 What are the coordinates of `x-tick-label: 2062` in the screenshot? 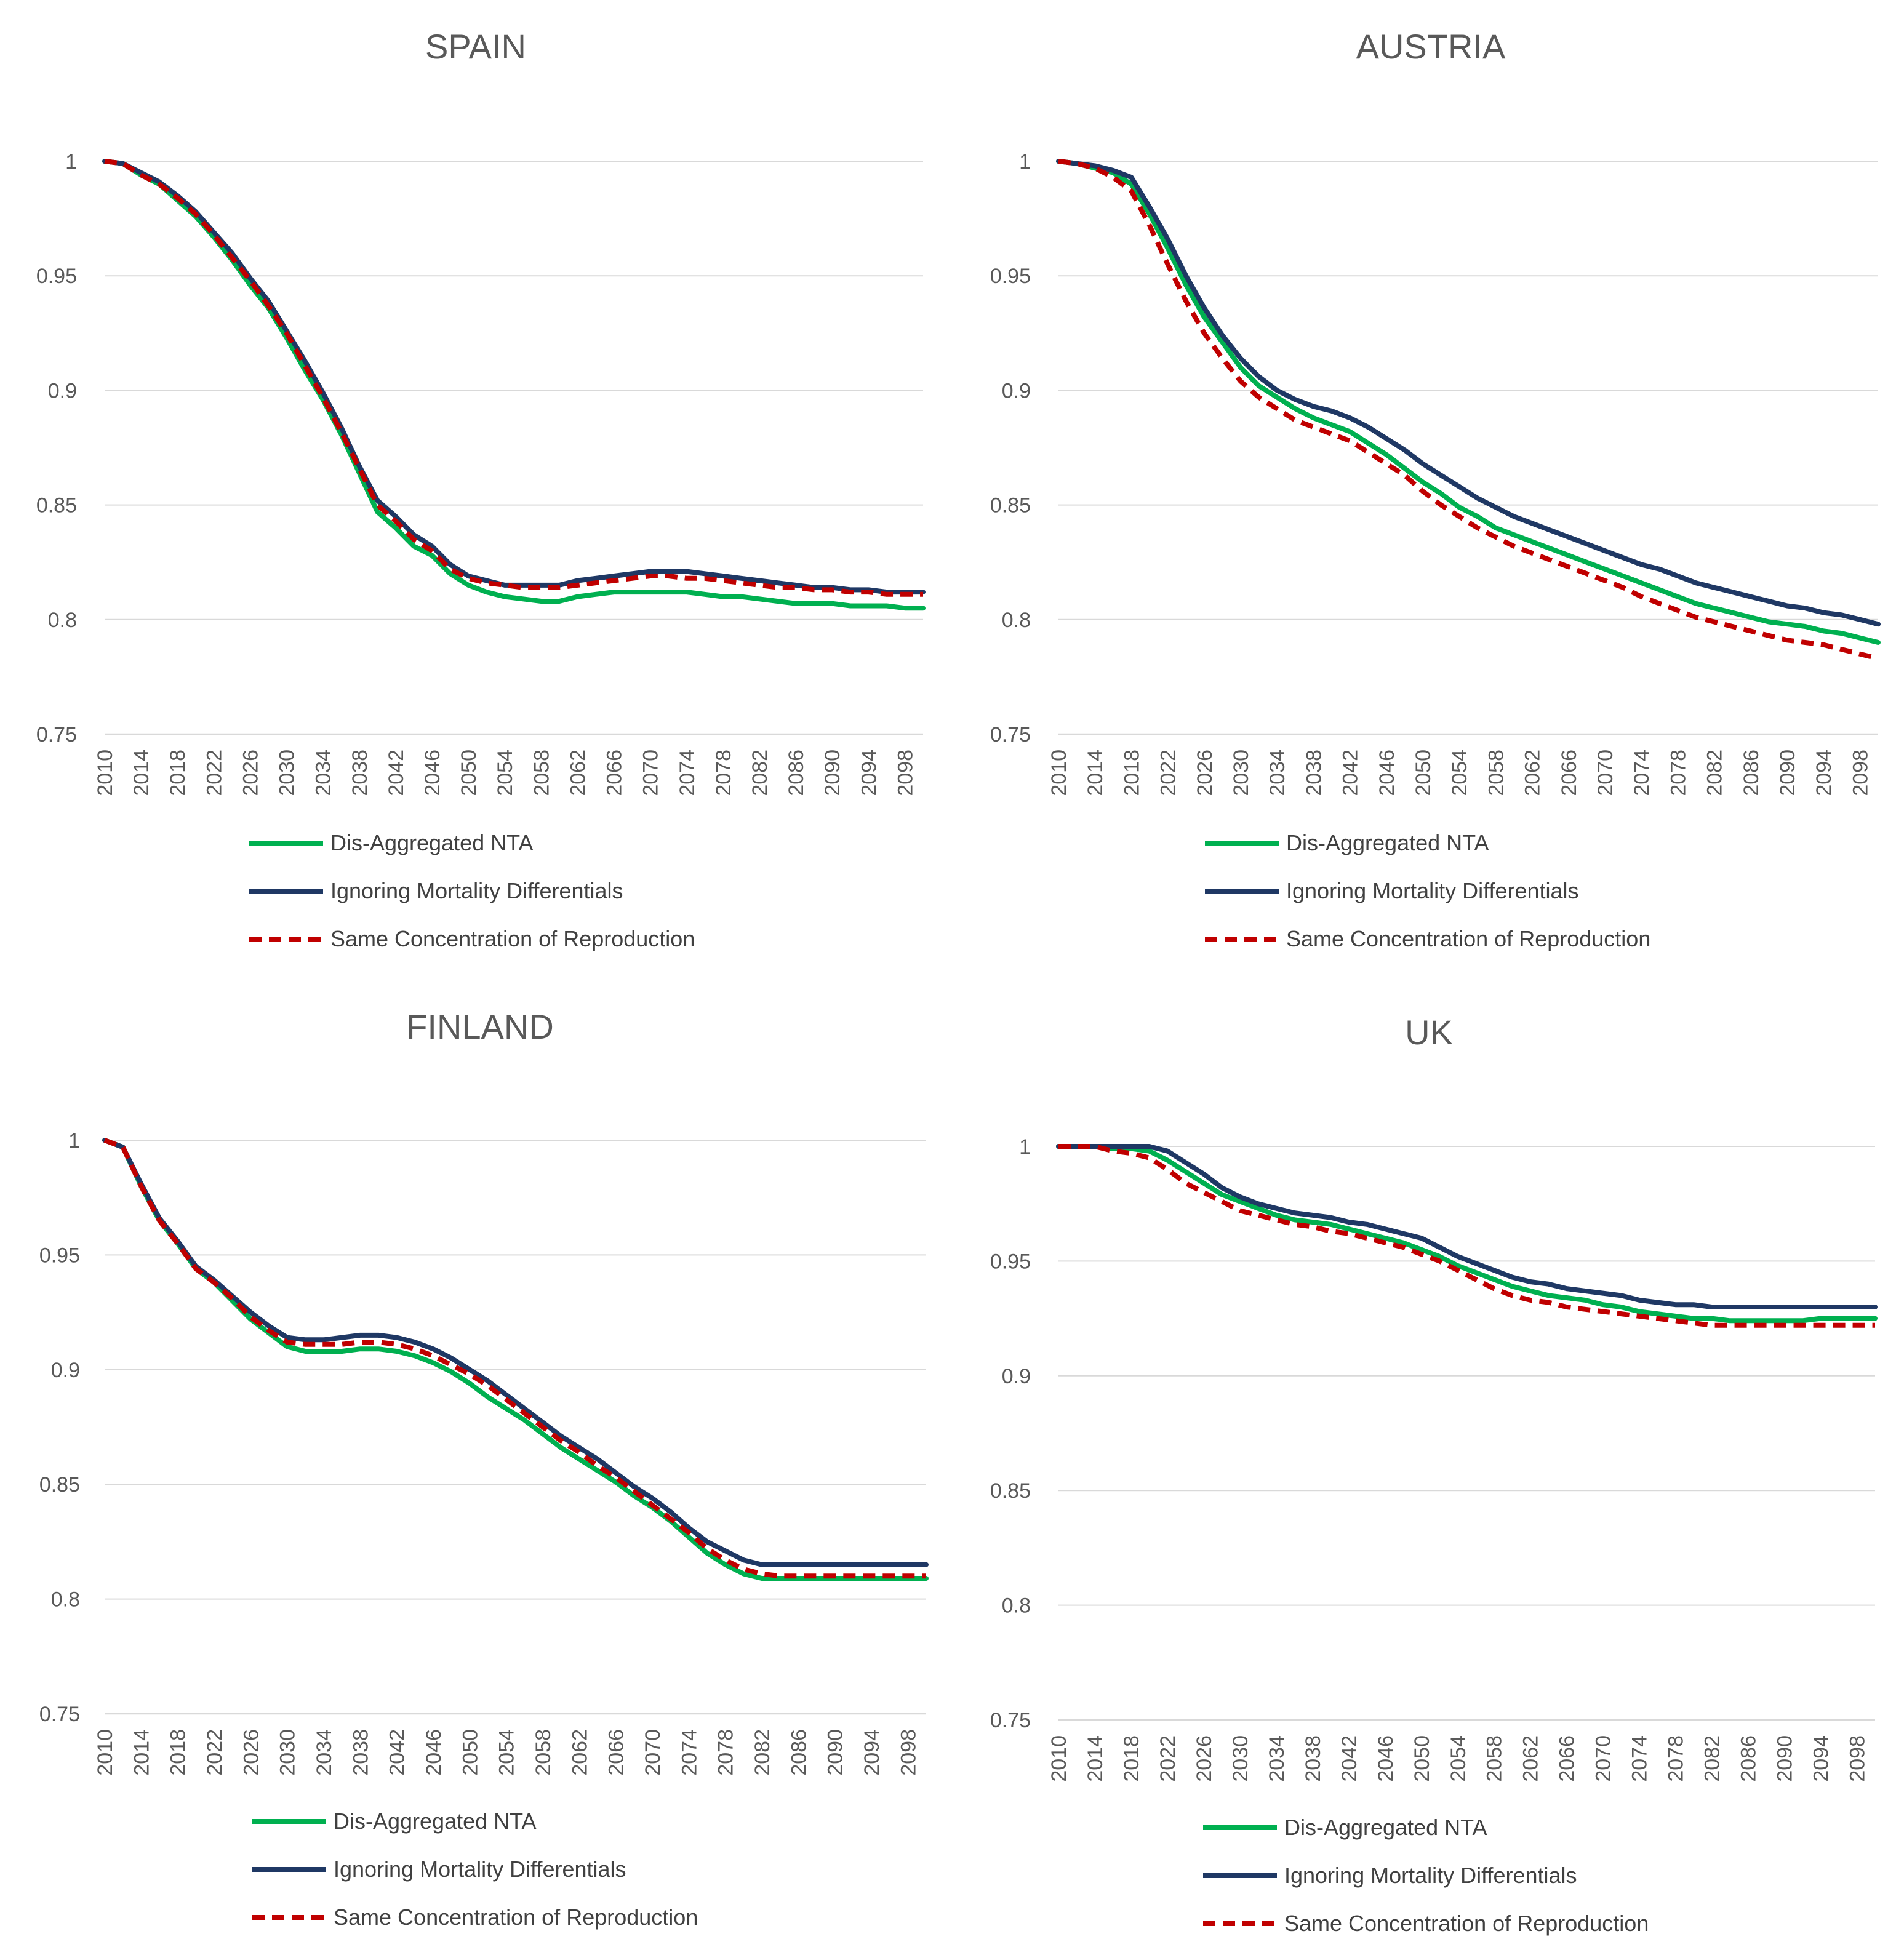 It's located at (579, 1752).